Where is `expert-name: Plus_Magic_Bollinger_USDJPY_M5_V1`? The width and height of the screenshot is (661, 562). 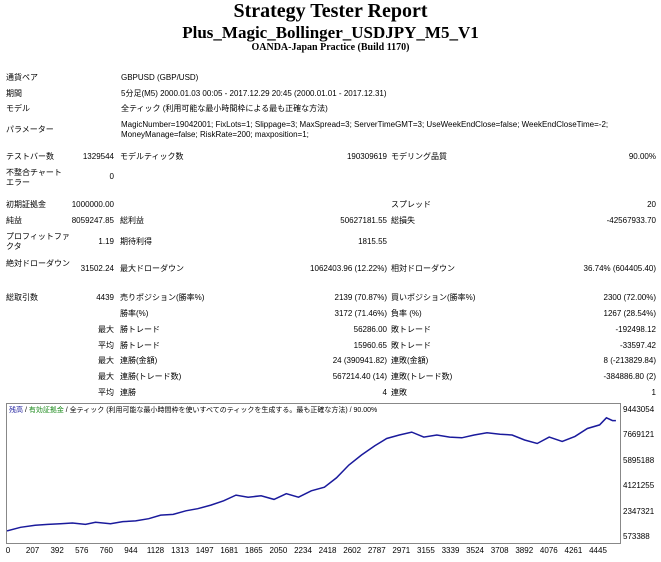
expert-name: Plus_Magic_Bollinger_USDJPY_M5_V1 is located at coordinates (330, 32).